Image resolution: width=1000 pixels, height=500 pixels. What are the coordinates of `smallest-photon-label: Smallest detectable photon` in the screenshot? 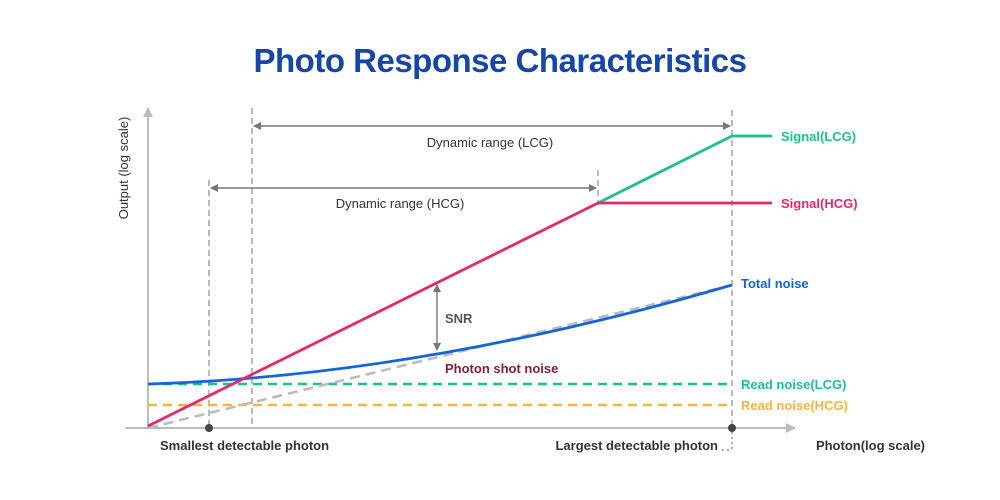 It's located at (244, 445).